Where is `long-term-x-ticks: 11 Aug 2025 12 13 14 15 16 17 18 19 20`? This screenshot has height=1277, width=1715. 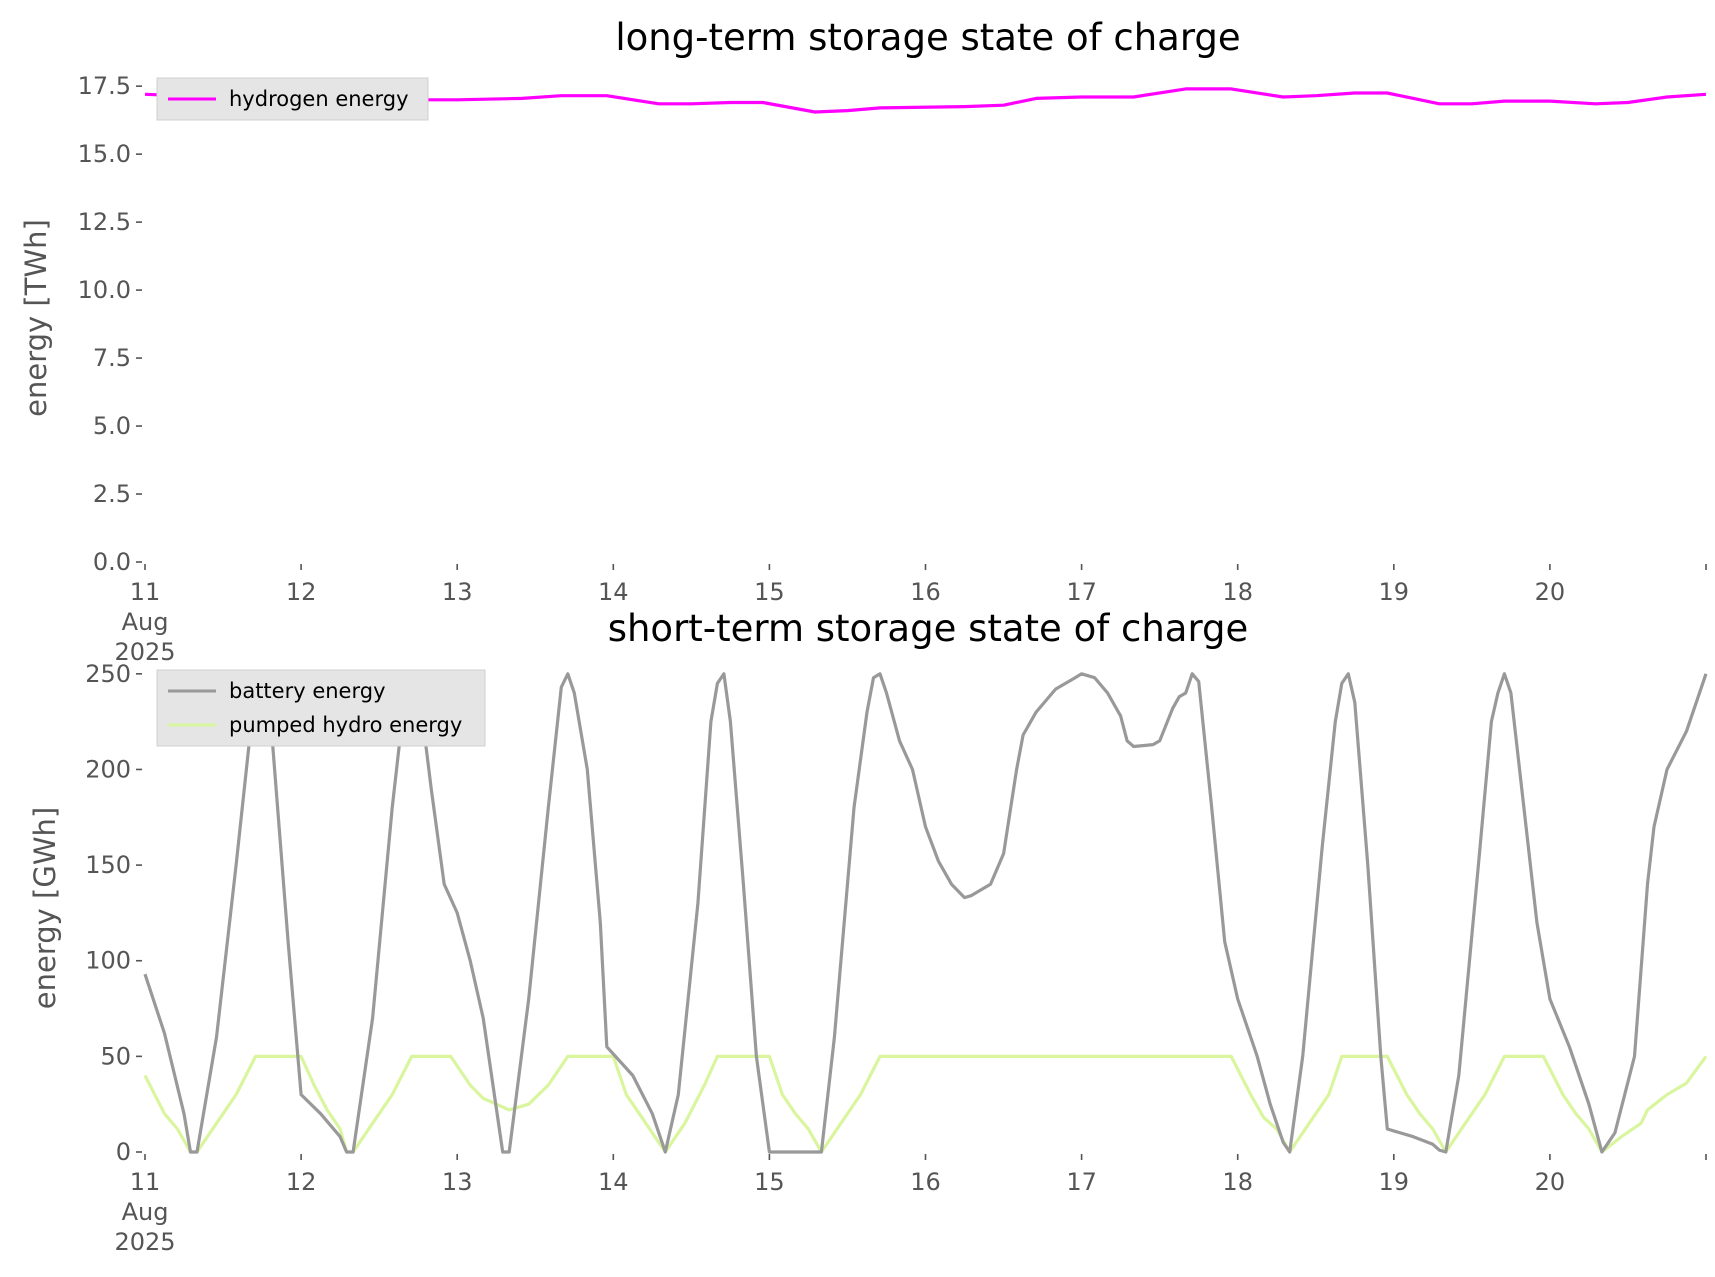 long-term-x-ticks: 11 Aug 2025 12 13 14 15 16 17 18 19 20 is located at coordinates (910, 615).